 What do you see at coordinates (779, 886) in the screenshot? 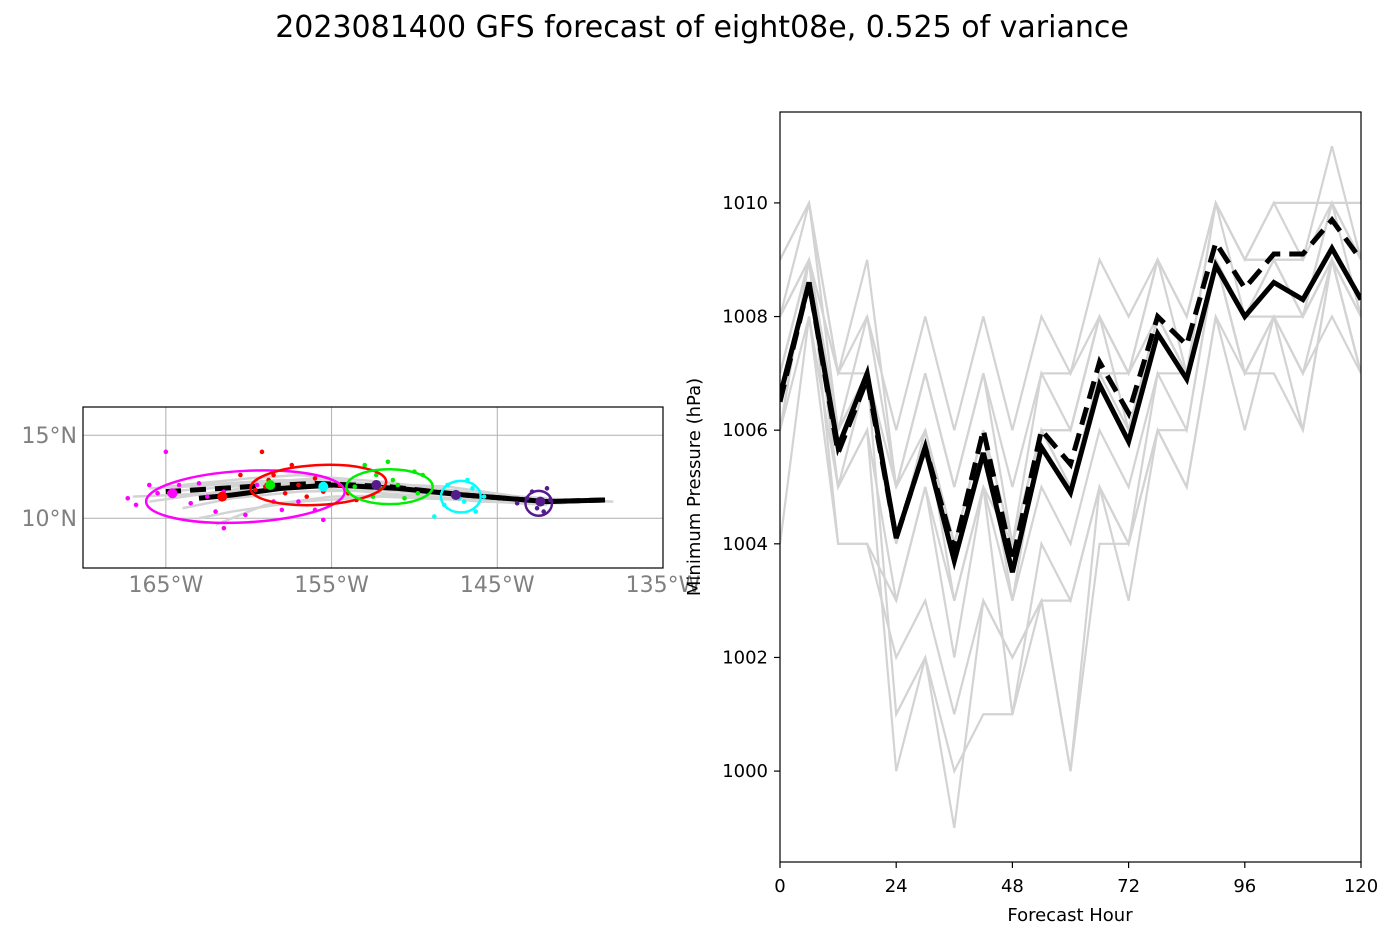
I see `pressure-xtick-label-0: 0` at bounding box center [779, 886].